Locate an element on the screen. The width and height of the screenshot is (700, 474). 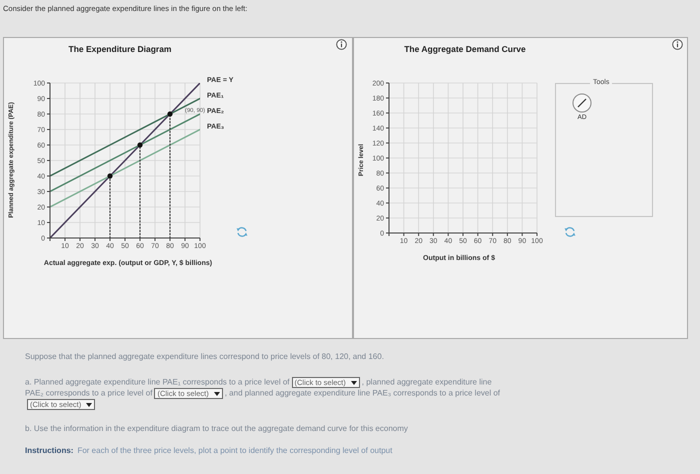
chart-title: The Expenditure Diagram is located at coordinates (120, 49).